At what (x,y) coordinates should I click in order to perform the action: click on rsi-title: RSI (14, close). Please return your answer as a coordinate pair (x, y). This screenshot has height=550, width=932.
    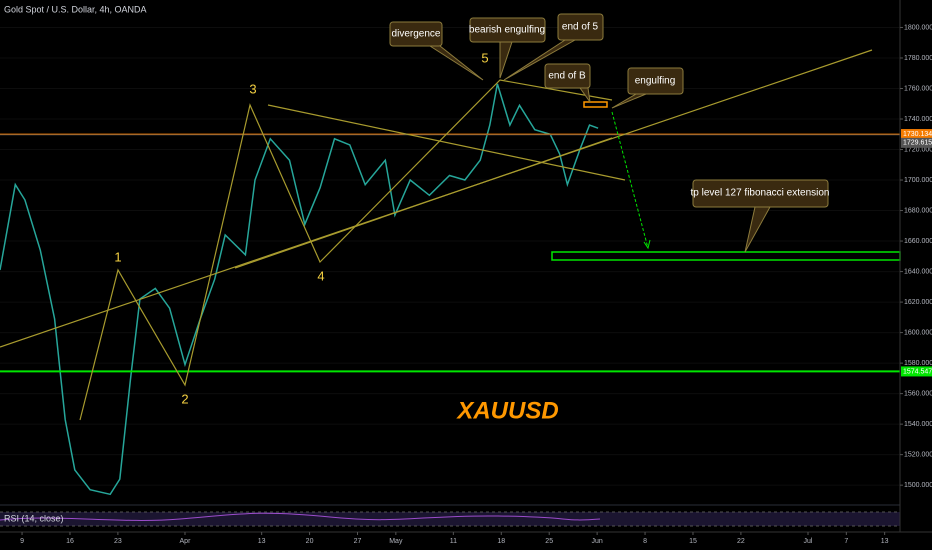
    Looking at the image, I should click on (34, 518).